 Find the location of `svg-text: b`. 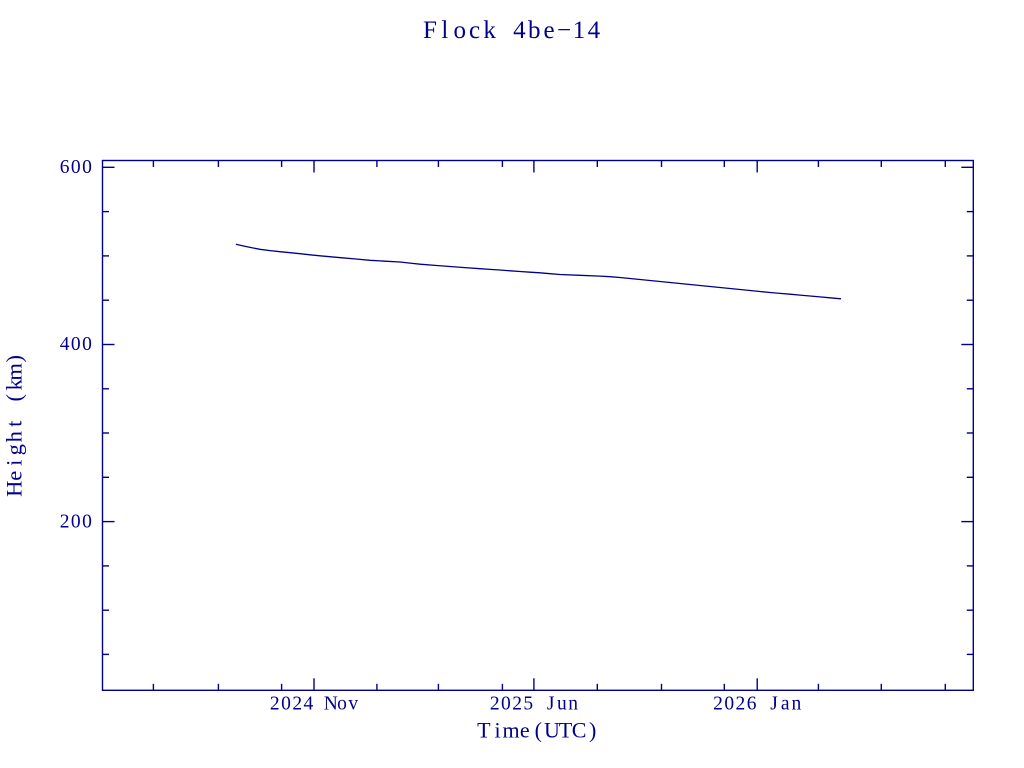

svg-text: b is located at coordinates (534, 30).